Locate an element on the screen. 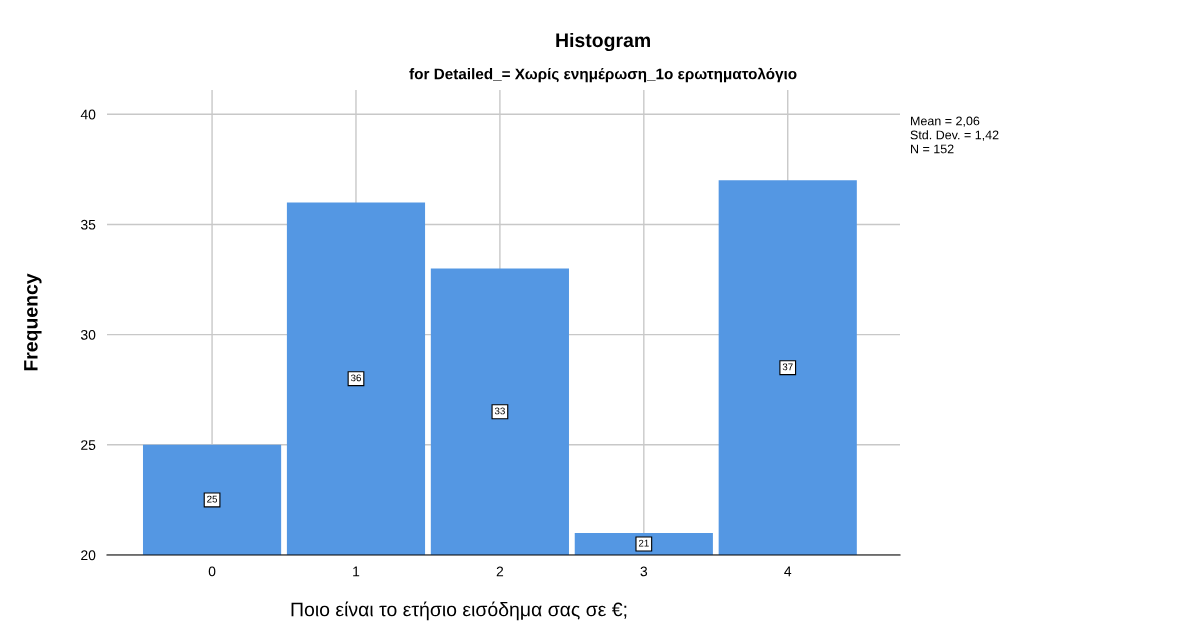  text: N = 152 is located at coordinates (932, 149).